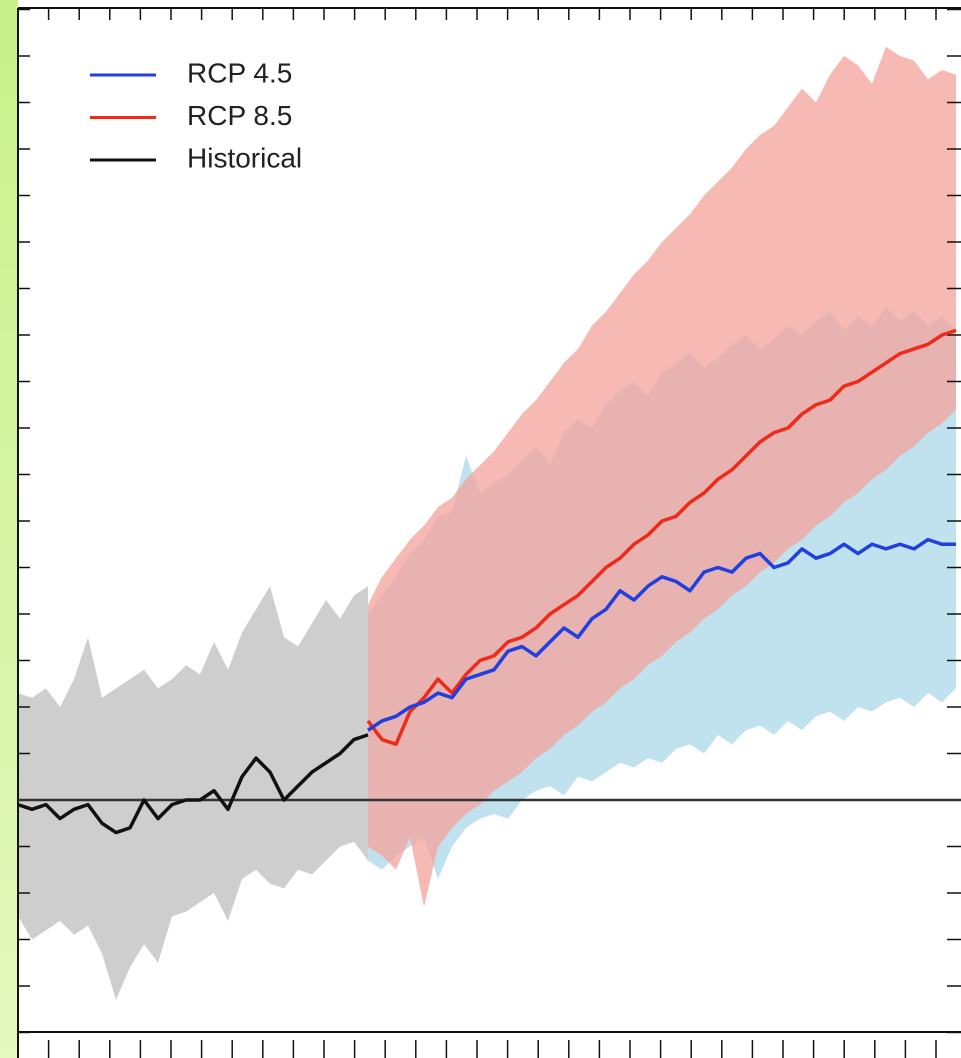  Describe the element at coordinates (244, 157) in the screenshot. I see `legend-label: Historical` at that location.